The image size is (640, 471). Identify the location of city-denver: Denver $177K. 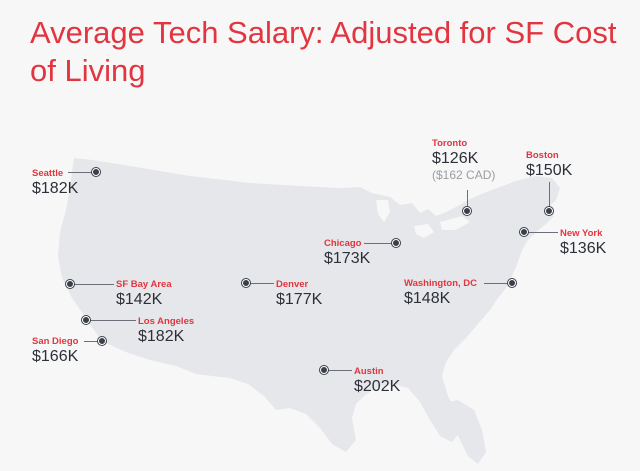
(299, 294).